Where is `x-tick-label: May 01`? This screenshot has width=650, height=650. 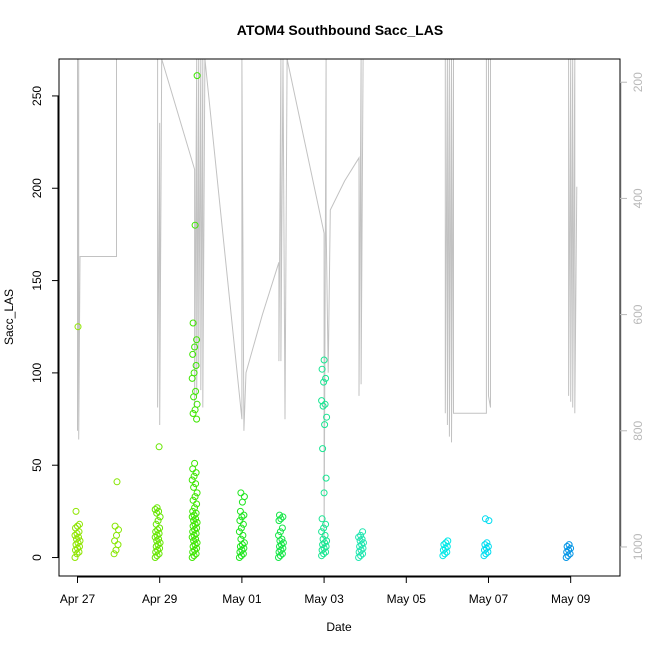 x-tick-label: May 01 is located at coordinates (242, 599).